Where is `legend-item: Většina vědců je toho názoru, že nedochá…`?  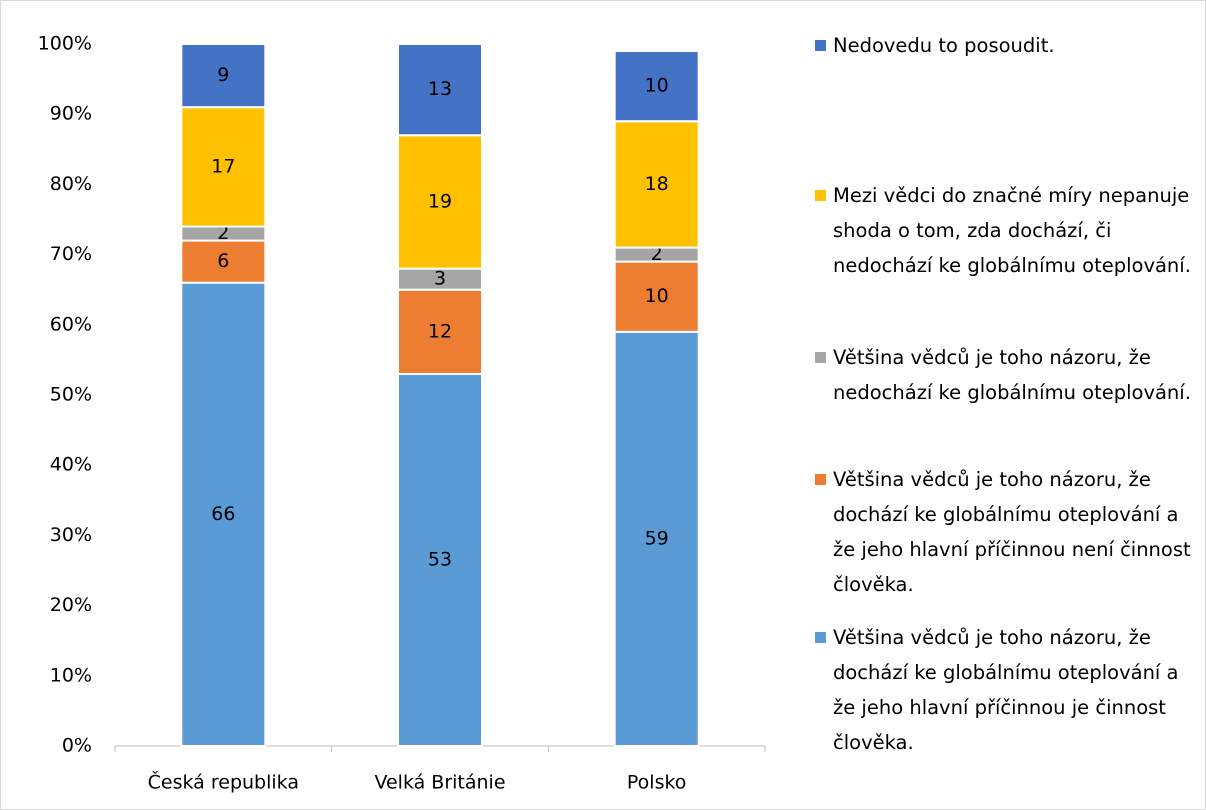 legend-item: Většina vědců je toho názoru, že nedochá… is located at coordinates (1007, 375).